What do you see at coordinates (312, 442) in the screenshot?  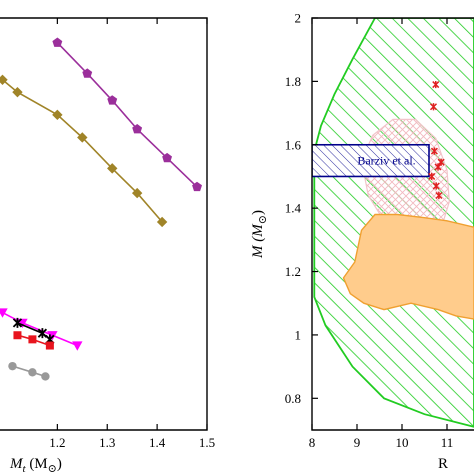 I see `x-tick-label: 8` at bounding box center [312, 442].